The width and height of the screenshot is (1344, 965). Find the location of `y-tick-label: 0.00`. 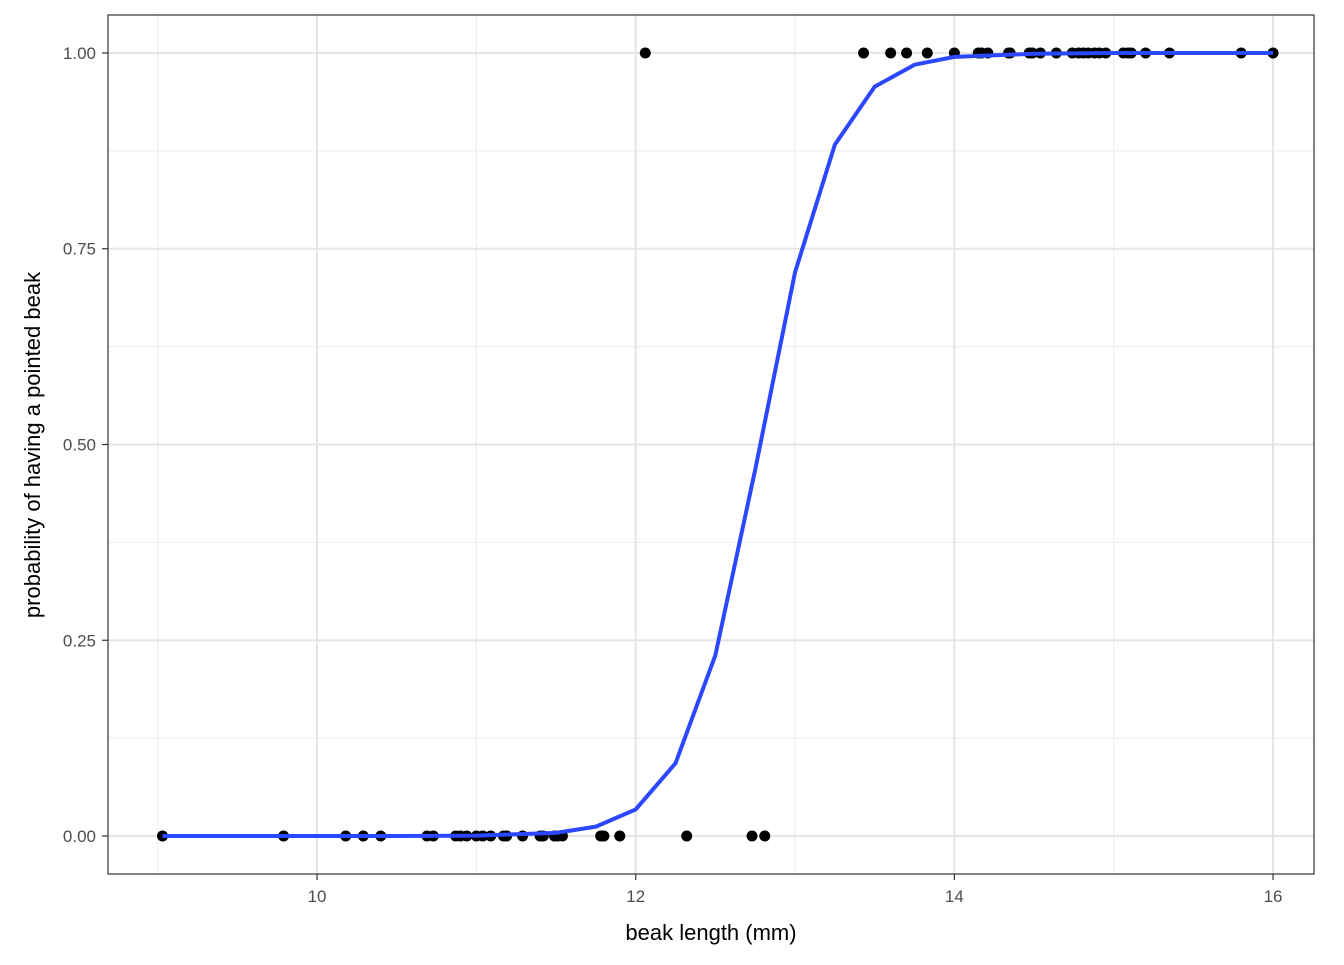

y-tick-label: 0.00 is located at coordinates (79, 836).